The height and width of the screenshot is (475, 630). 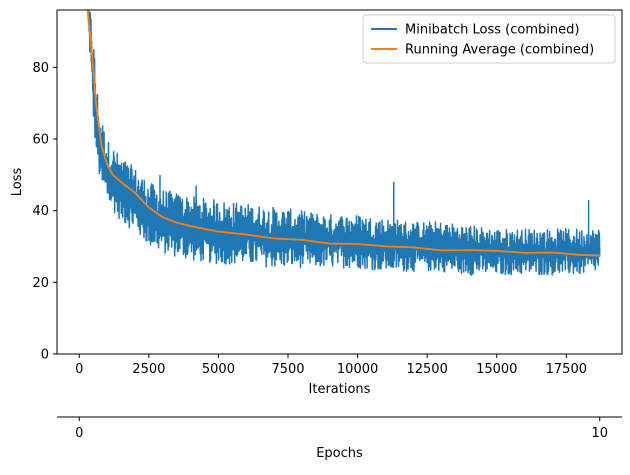 I want to click on legend-entry-label: Running Average (combined), so click(x=499, y=50).